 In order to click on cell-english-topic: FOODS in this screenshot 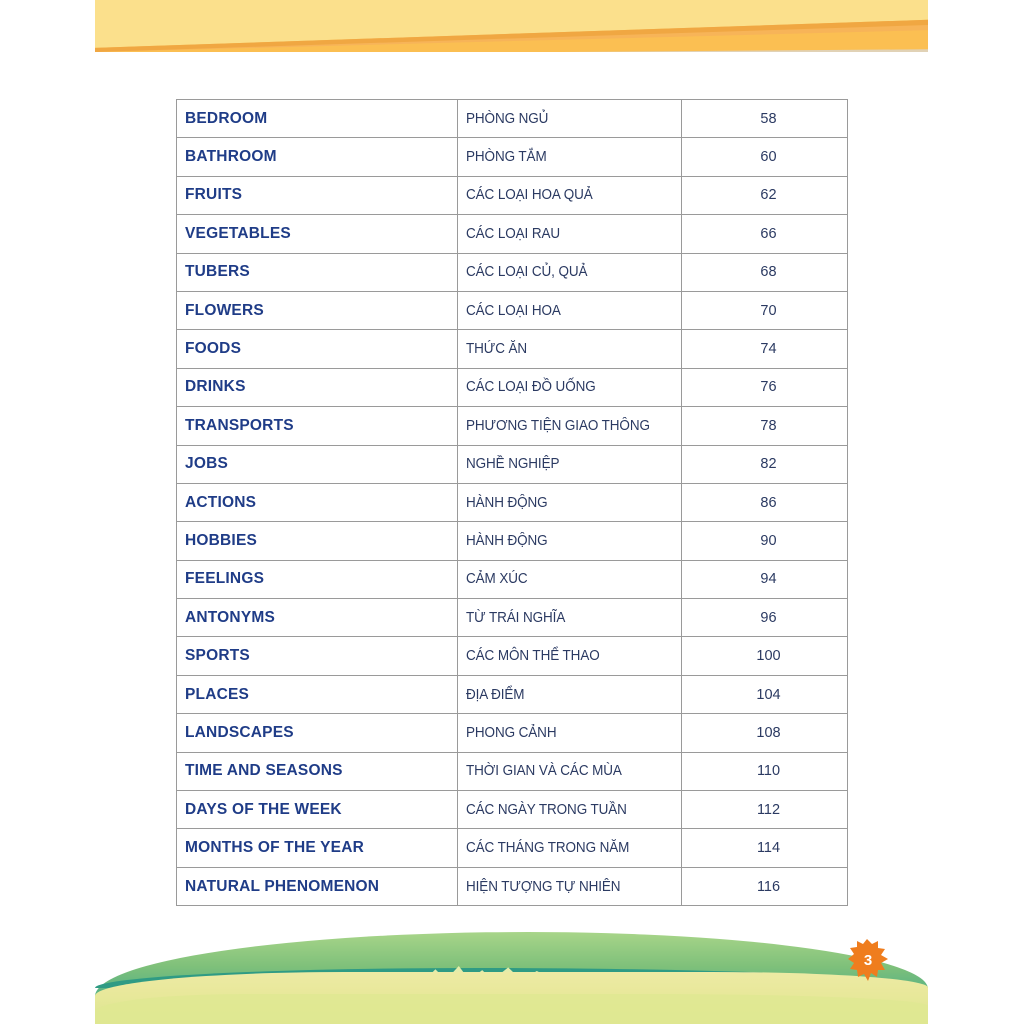, I will do `click(317, 349)`.